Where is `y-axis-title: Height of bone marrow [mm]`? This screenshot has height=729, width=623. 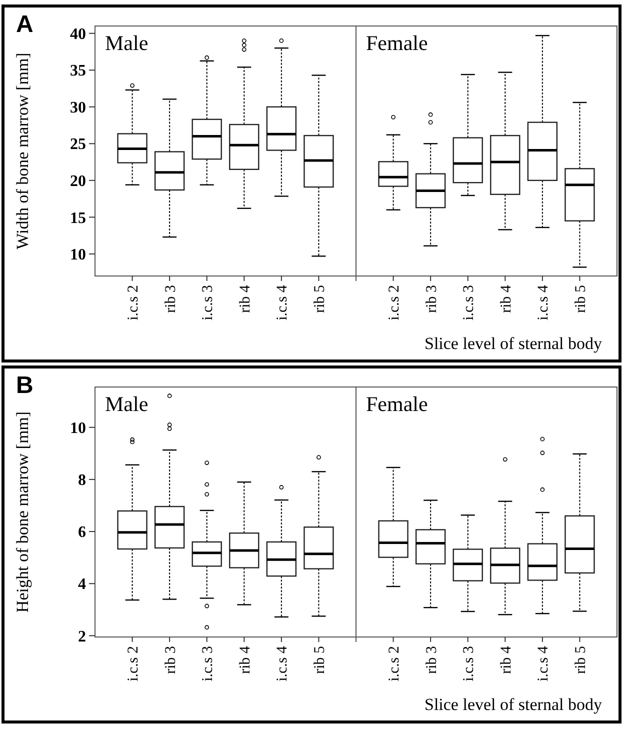 y-axis-title: Height of bone marrow [mm] is located at coordinates (22, 512).